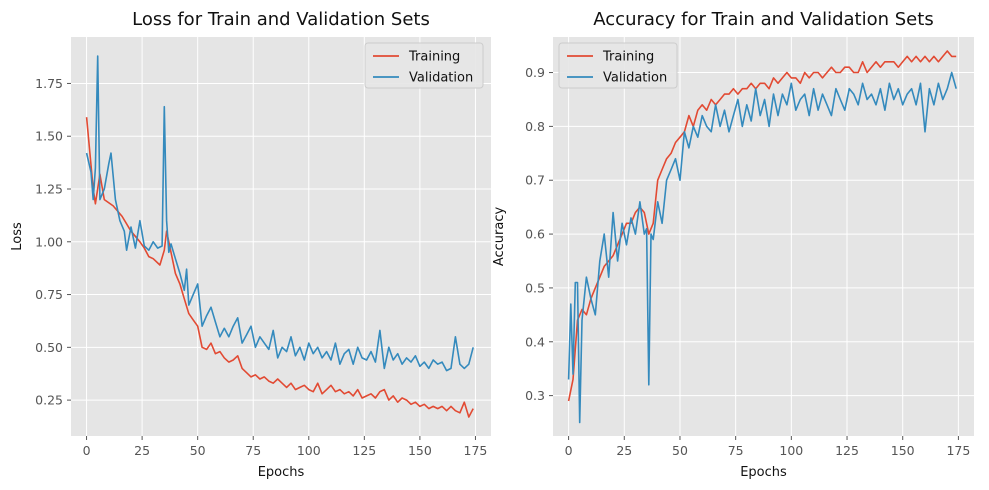  I want to click on y-tick-label: 1.50, so click(49, 136).